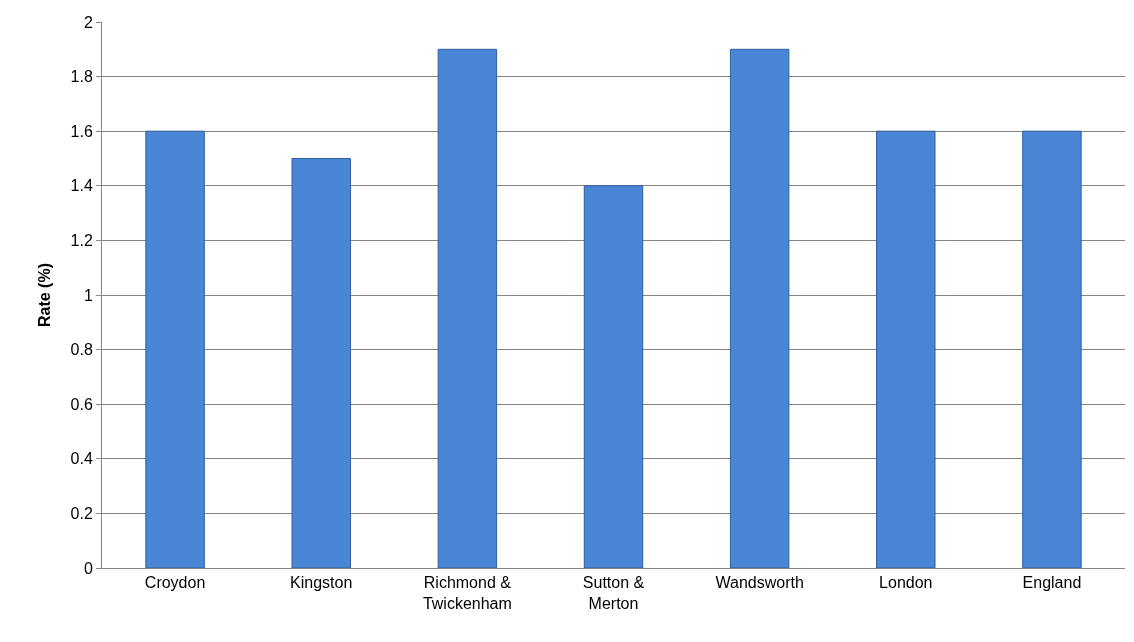 The width and height of the screenshot is (1134, 642). What do you see at coordinates (467, 593) in the screenshot?
I see `x-tick-label: Richmond & Twickenham` at bounding box center [467, 593].